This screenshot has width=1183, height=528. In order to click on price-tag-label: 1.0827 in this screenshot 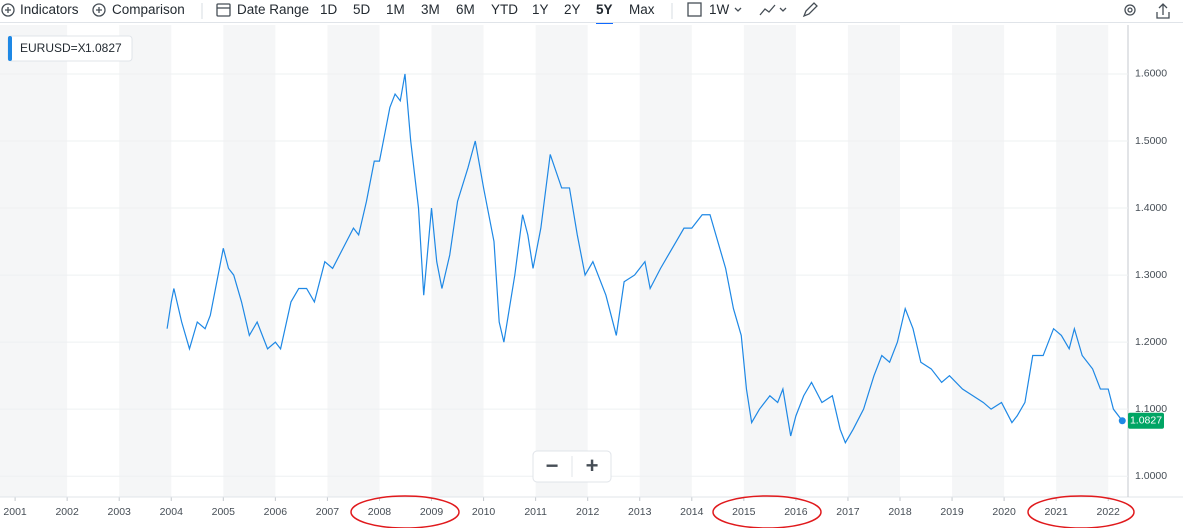, I will do `click(1146, 421)`.